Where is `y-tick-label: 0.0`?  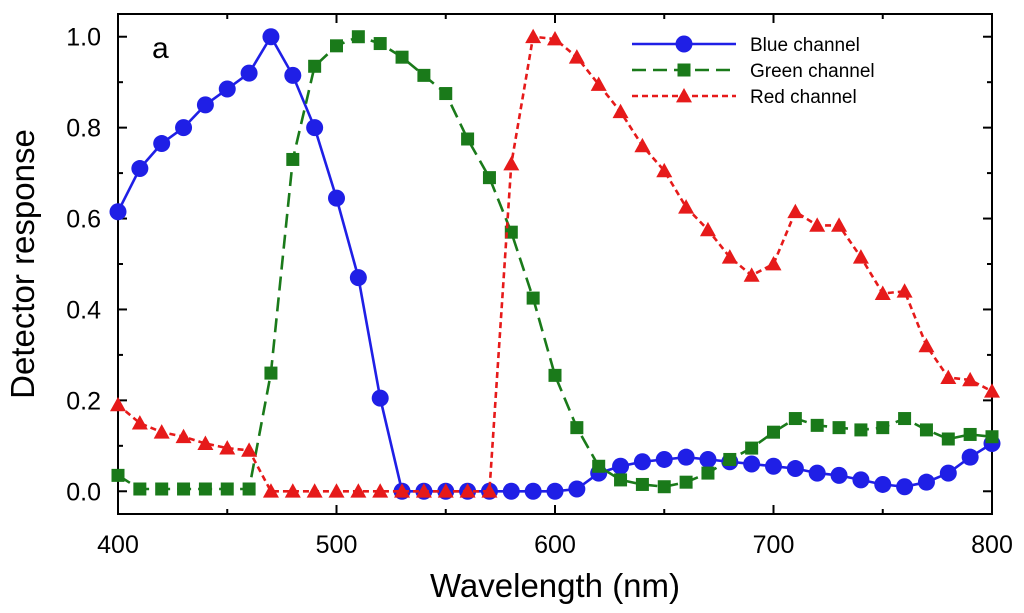
y-tick-label: 0.0 is located at coordinates (83, 492).